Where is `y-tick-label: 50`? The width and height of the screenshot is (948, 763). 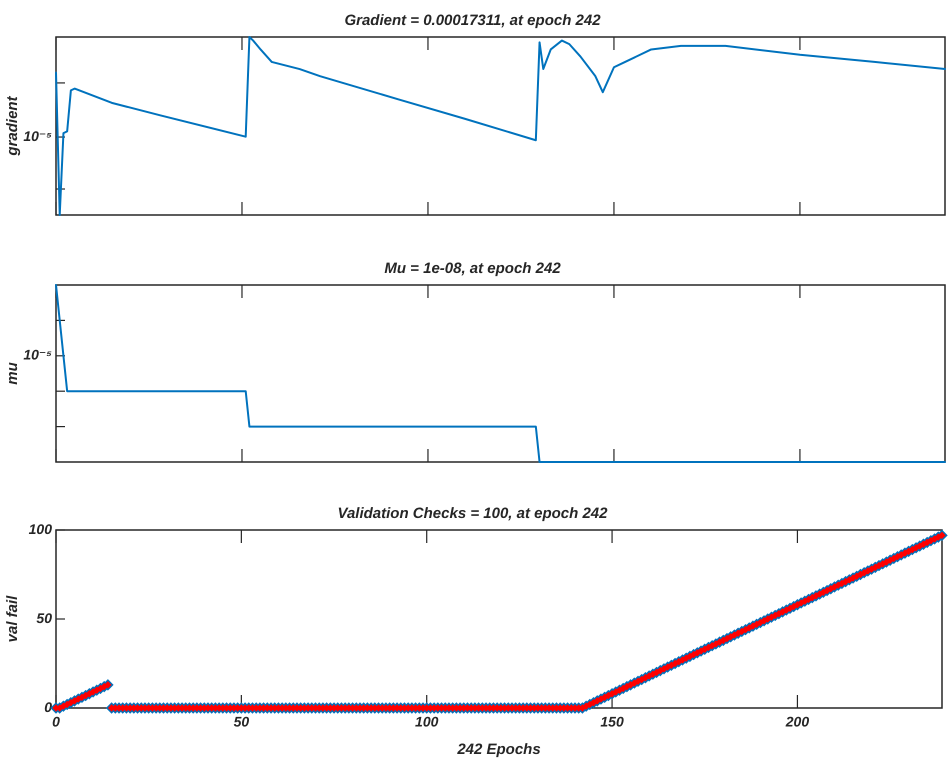
y-tick-label: 50 is located at coordinates (44, 618).